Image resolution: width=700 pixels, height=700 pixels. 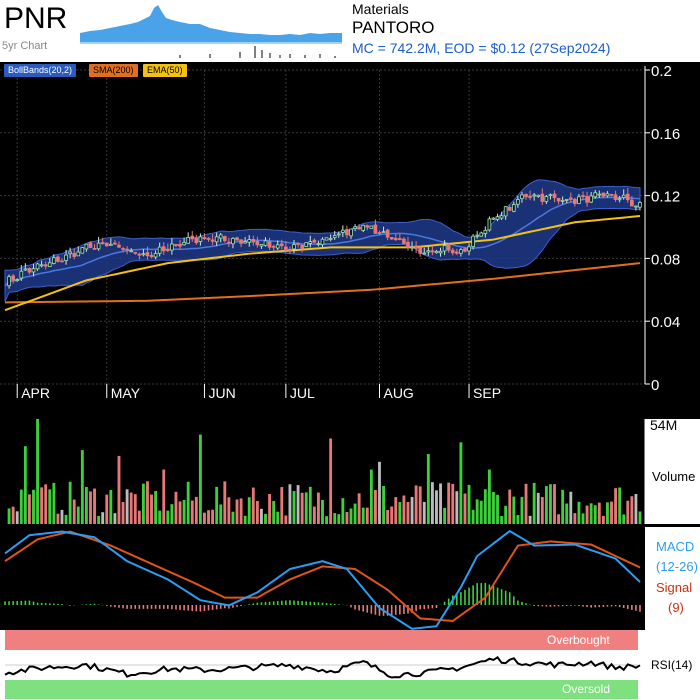 What do you see at coordinates (211, 31) in the screenshot?
I see `five-year-sparkline` at bounding box center [211, 31].